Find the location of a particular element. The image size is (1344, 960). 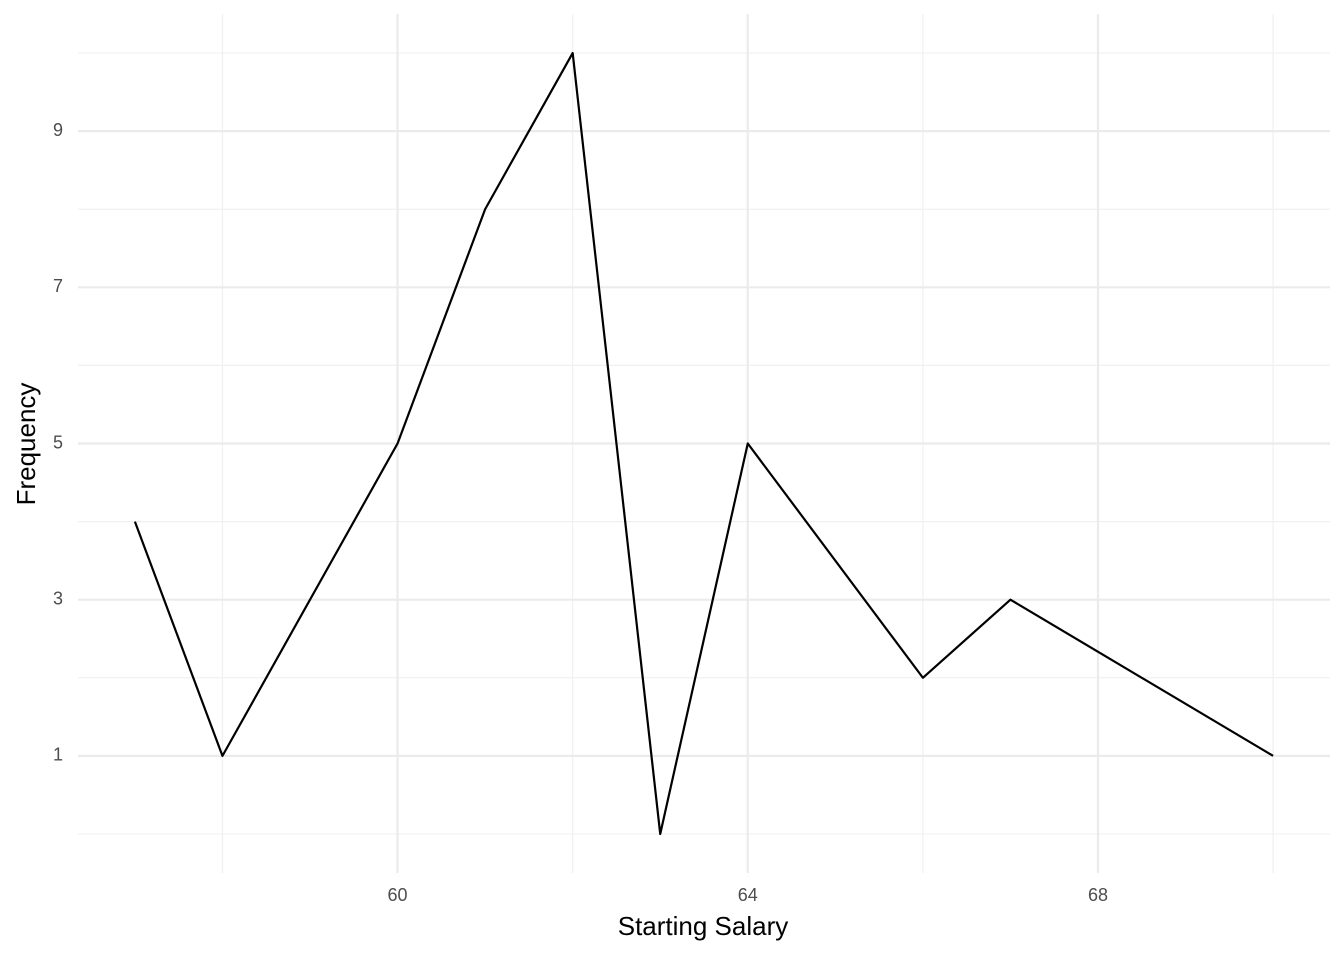

y-tick-label: 9 is located at coordinates (58, 130).